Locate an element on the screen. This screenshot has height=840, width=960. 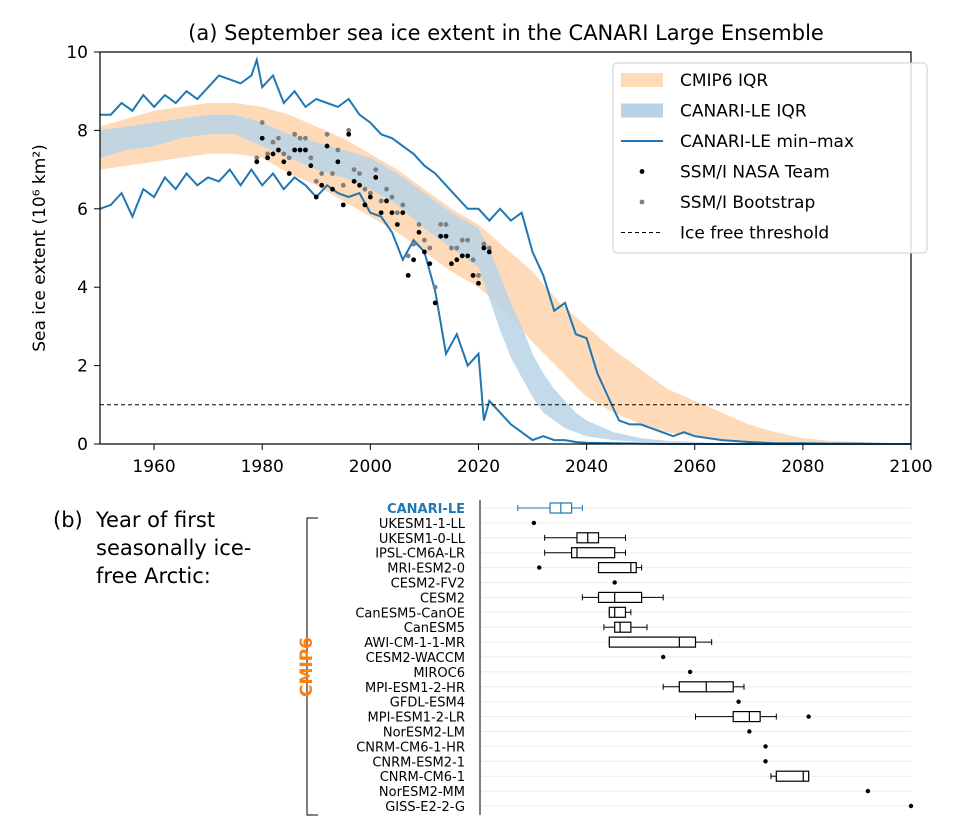
model-label: CESM2 is located at coordinates (442, 598).